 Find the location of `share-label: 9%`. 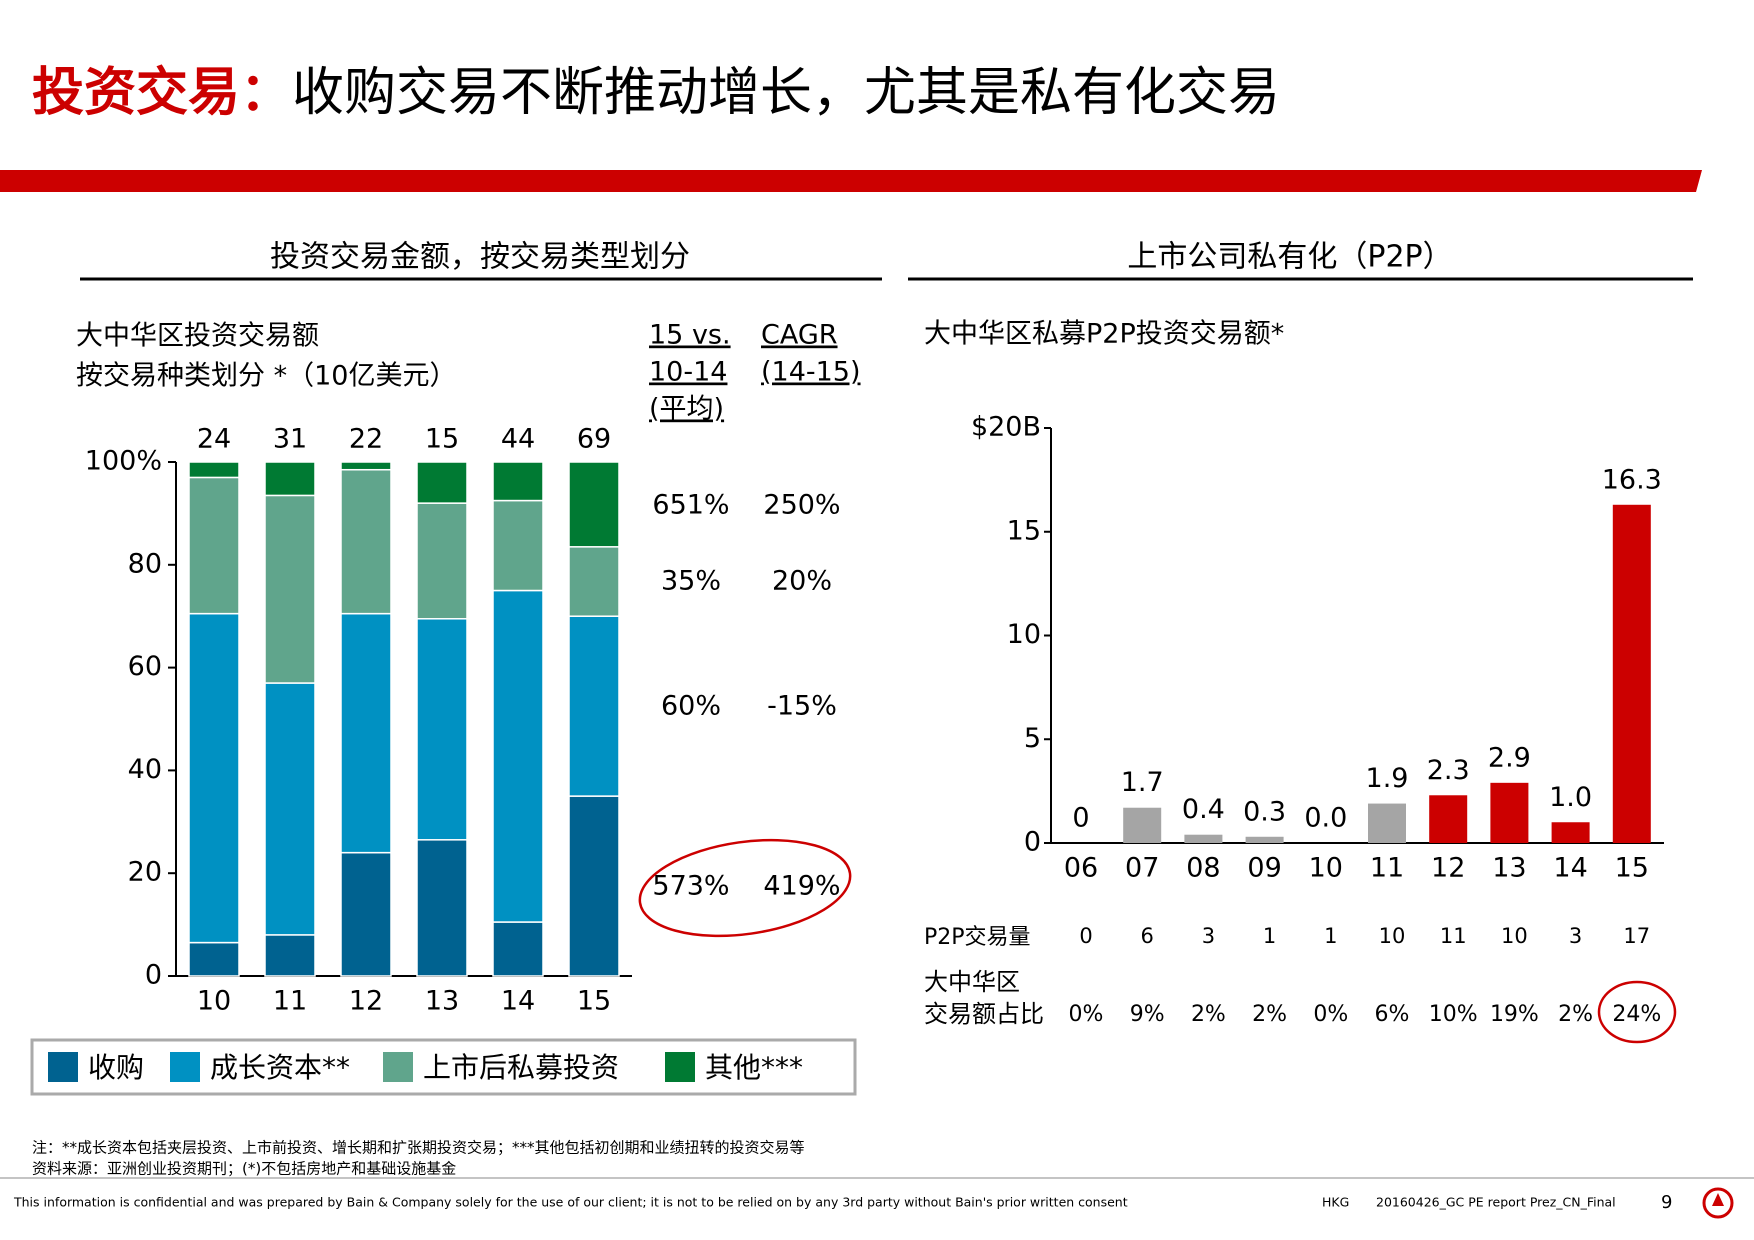

share-label: 9% is located at coordinates (1147, 1014).